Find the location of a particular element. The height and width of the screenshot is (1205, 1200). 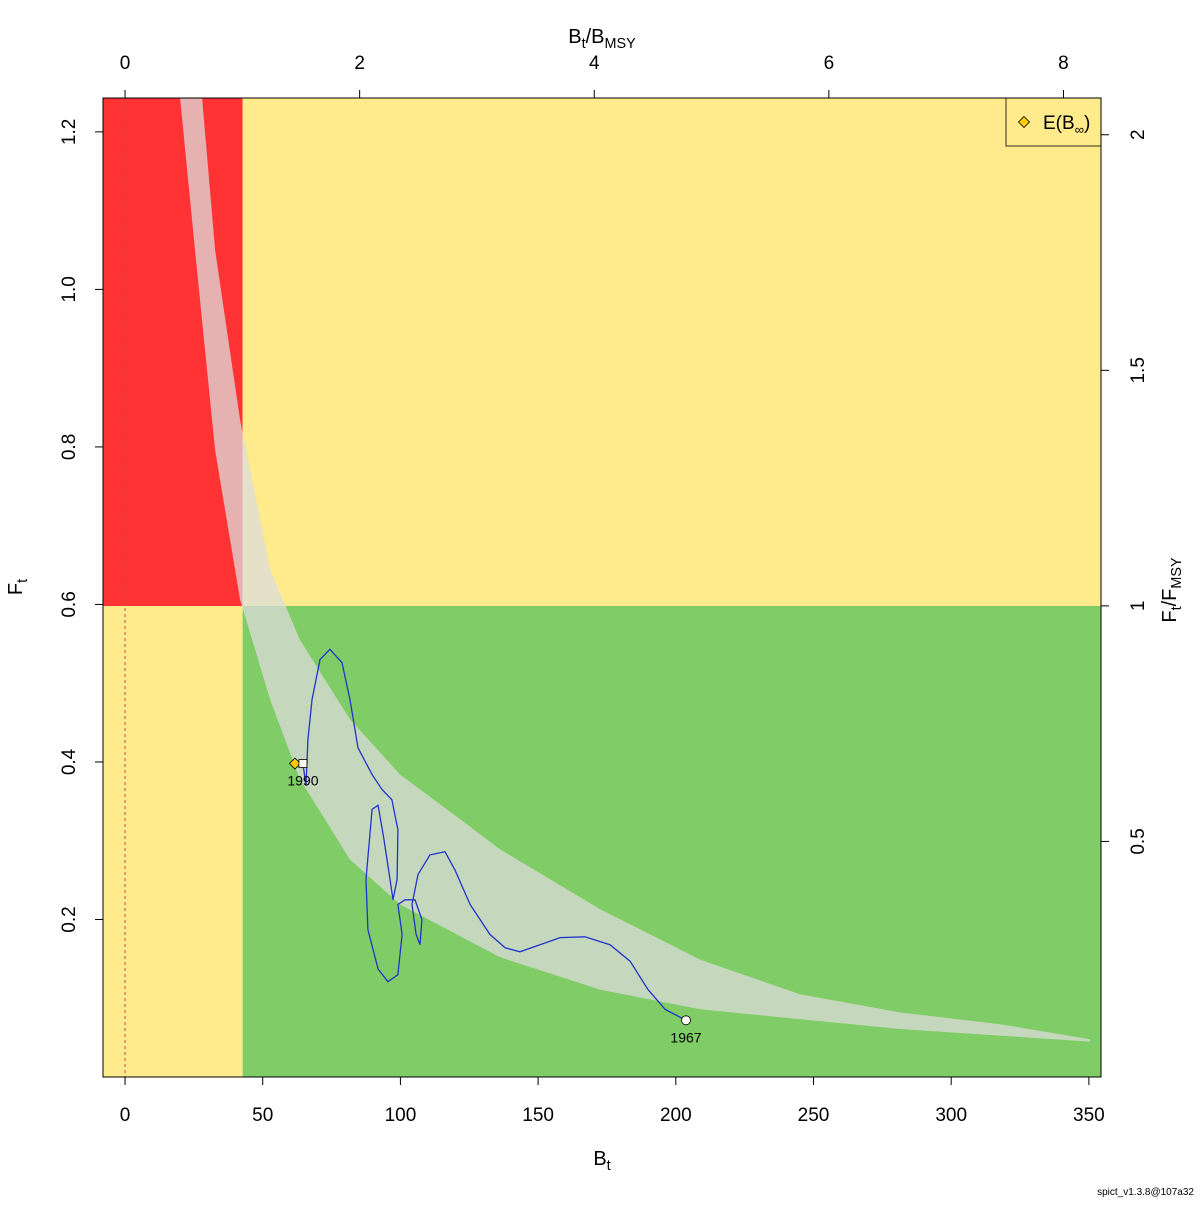

y-tick-label: 1.0 is located at coordinates (69, 289).